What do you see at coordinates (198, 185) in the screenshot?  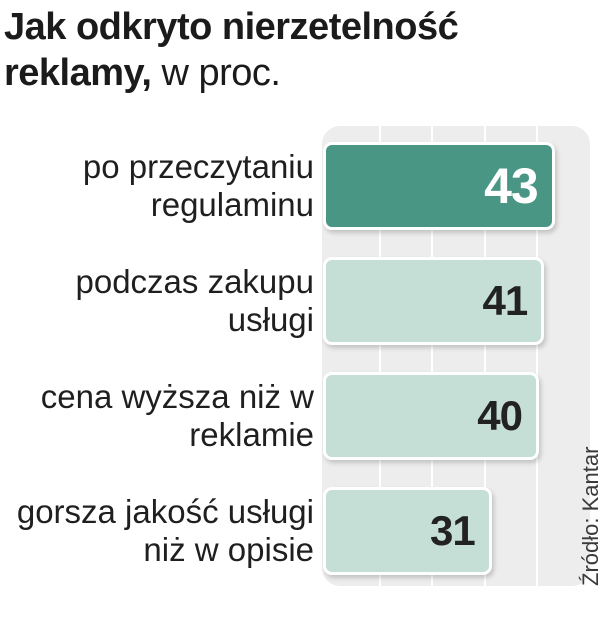 I see `bar-category-label: po przeczytaniu regulaminu` at bounding box center [198, 185].